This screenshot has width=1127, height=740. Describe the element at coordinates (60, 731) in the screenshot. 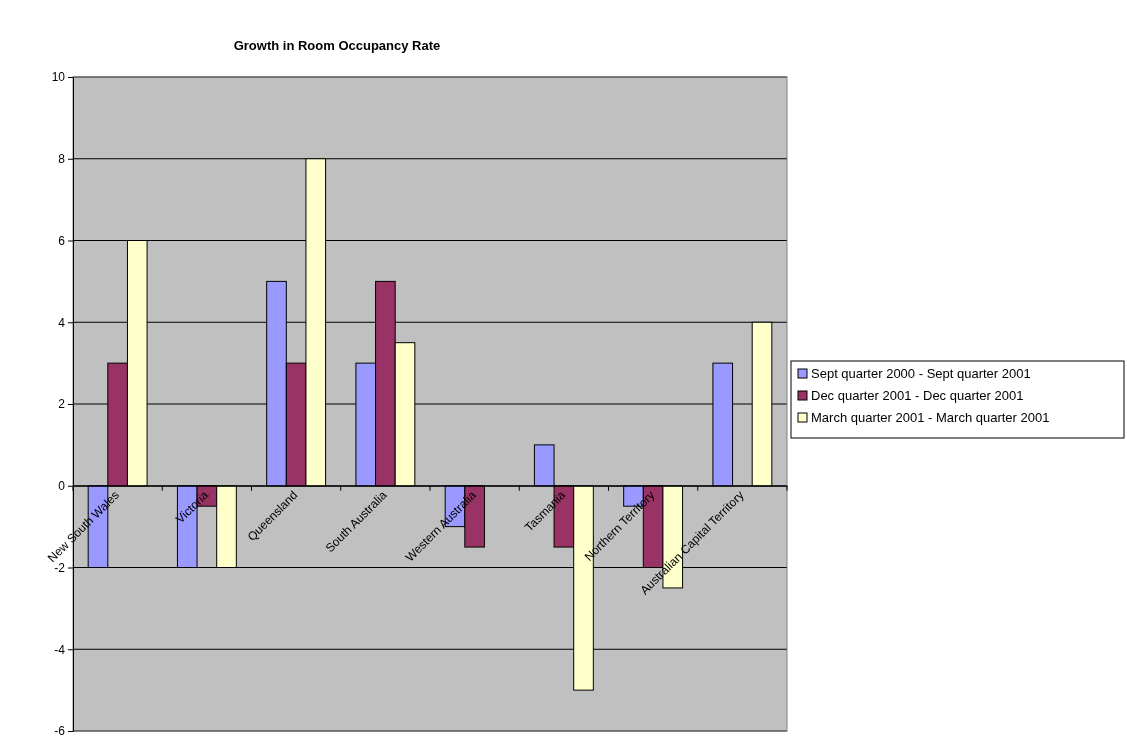

I see `y-tick-label: -6` at that location.